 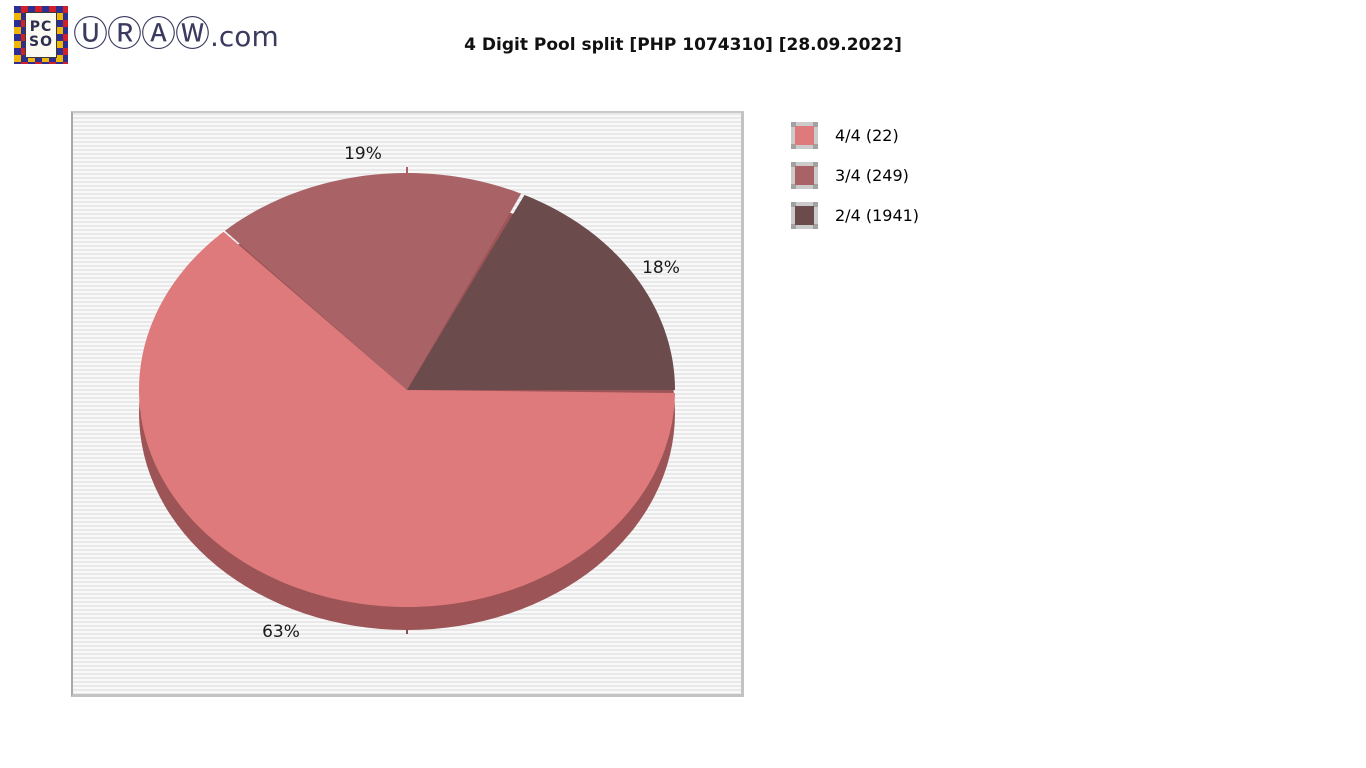 I want to click on legend-item-3of4: 3/4 (249), so click(x=855, y=175).